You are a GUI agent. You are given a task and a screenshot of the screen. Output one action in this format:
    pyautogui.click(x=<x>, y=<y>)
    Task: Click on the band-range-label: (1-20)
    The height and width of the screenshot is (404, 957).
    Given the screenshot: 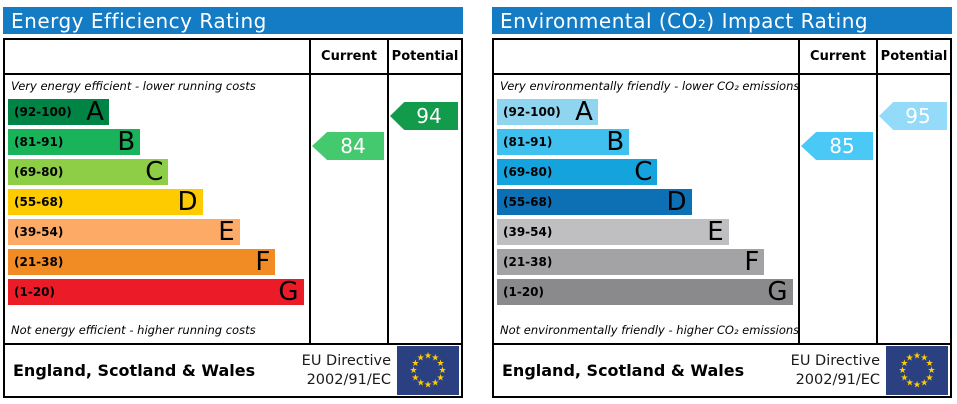 What is the action you would take?
    pyautogui.click(x=523, y=292)
    